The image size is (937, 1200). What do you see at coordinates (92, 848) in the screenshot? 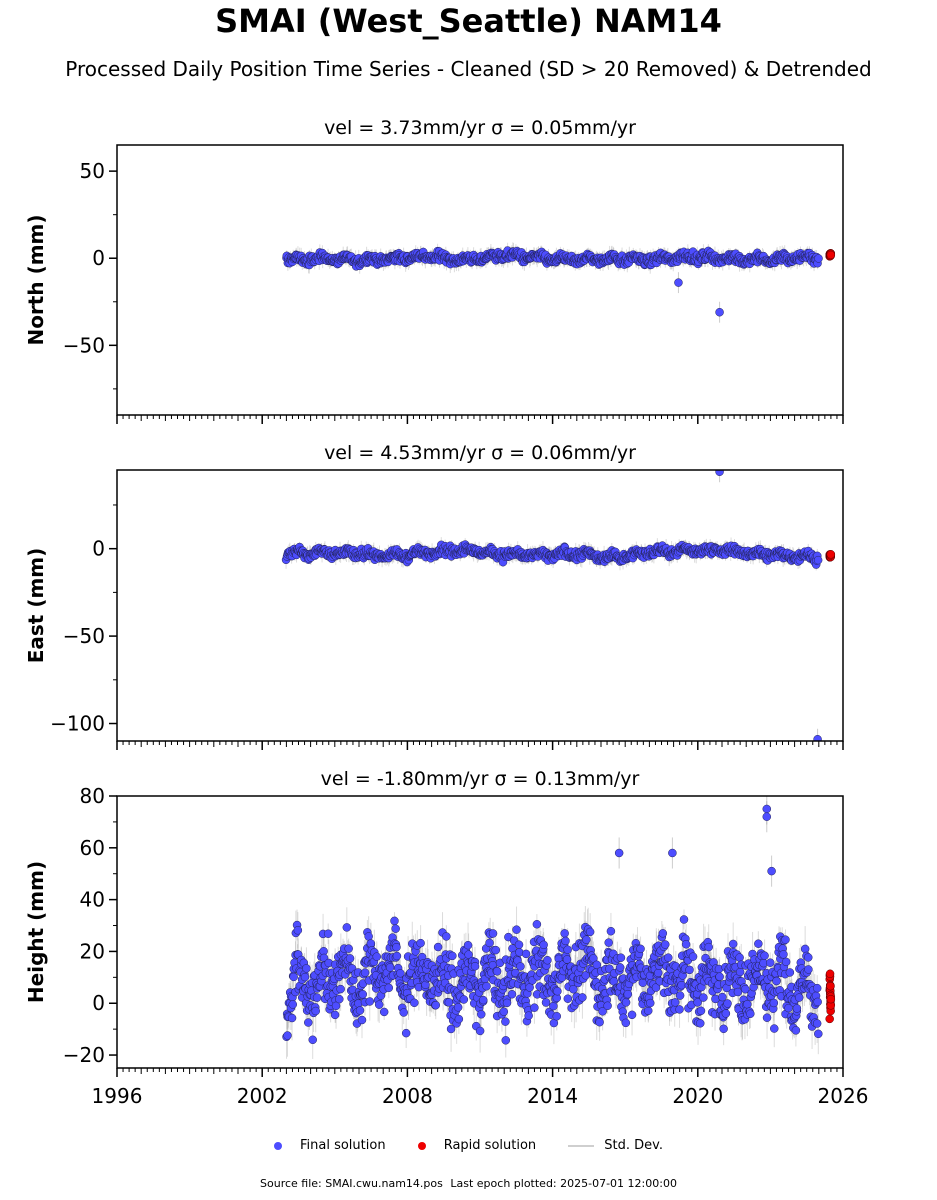
I see `ytick-label: 60` at bounding box center [92, 848].